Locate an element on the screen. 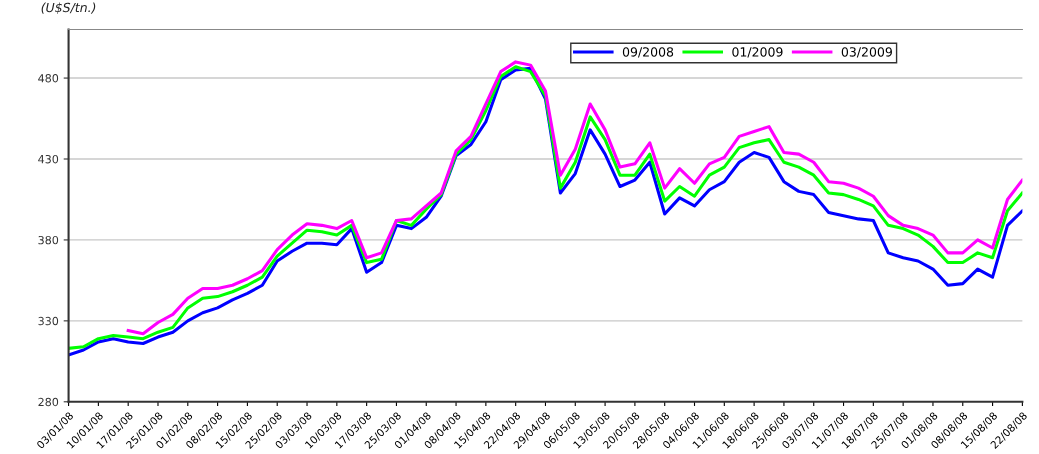 The image size is (1039, 454). y-tick-label: 480 is located at coordinates (48, 78).